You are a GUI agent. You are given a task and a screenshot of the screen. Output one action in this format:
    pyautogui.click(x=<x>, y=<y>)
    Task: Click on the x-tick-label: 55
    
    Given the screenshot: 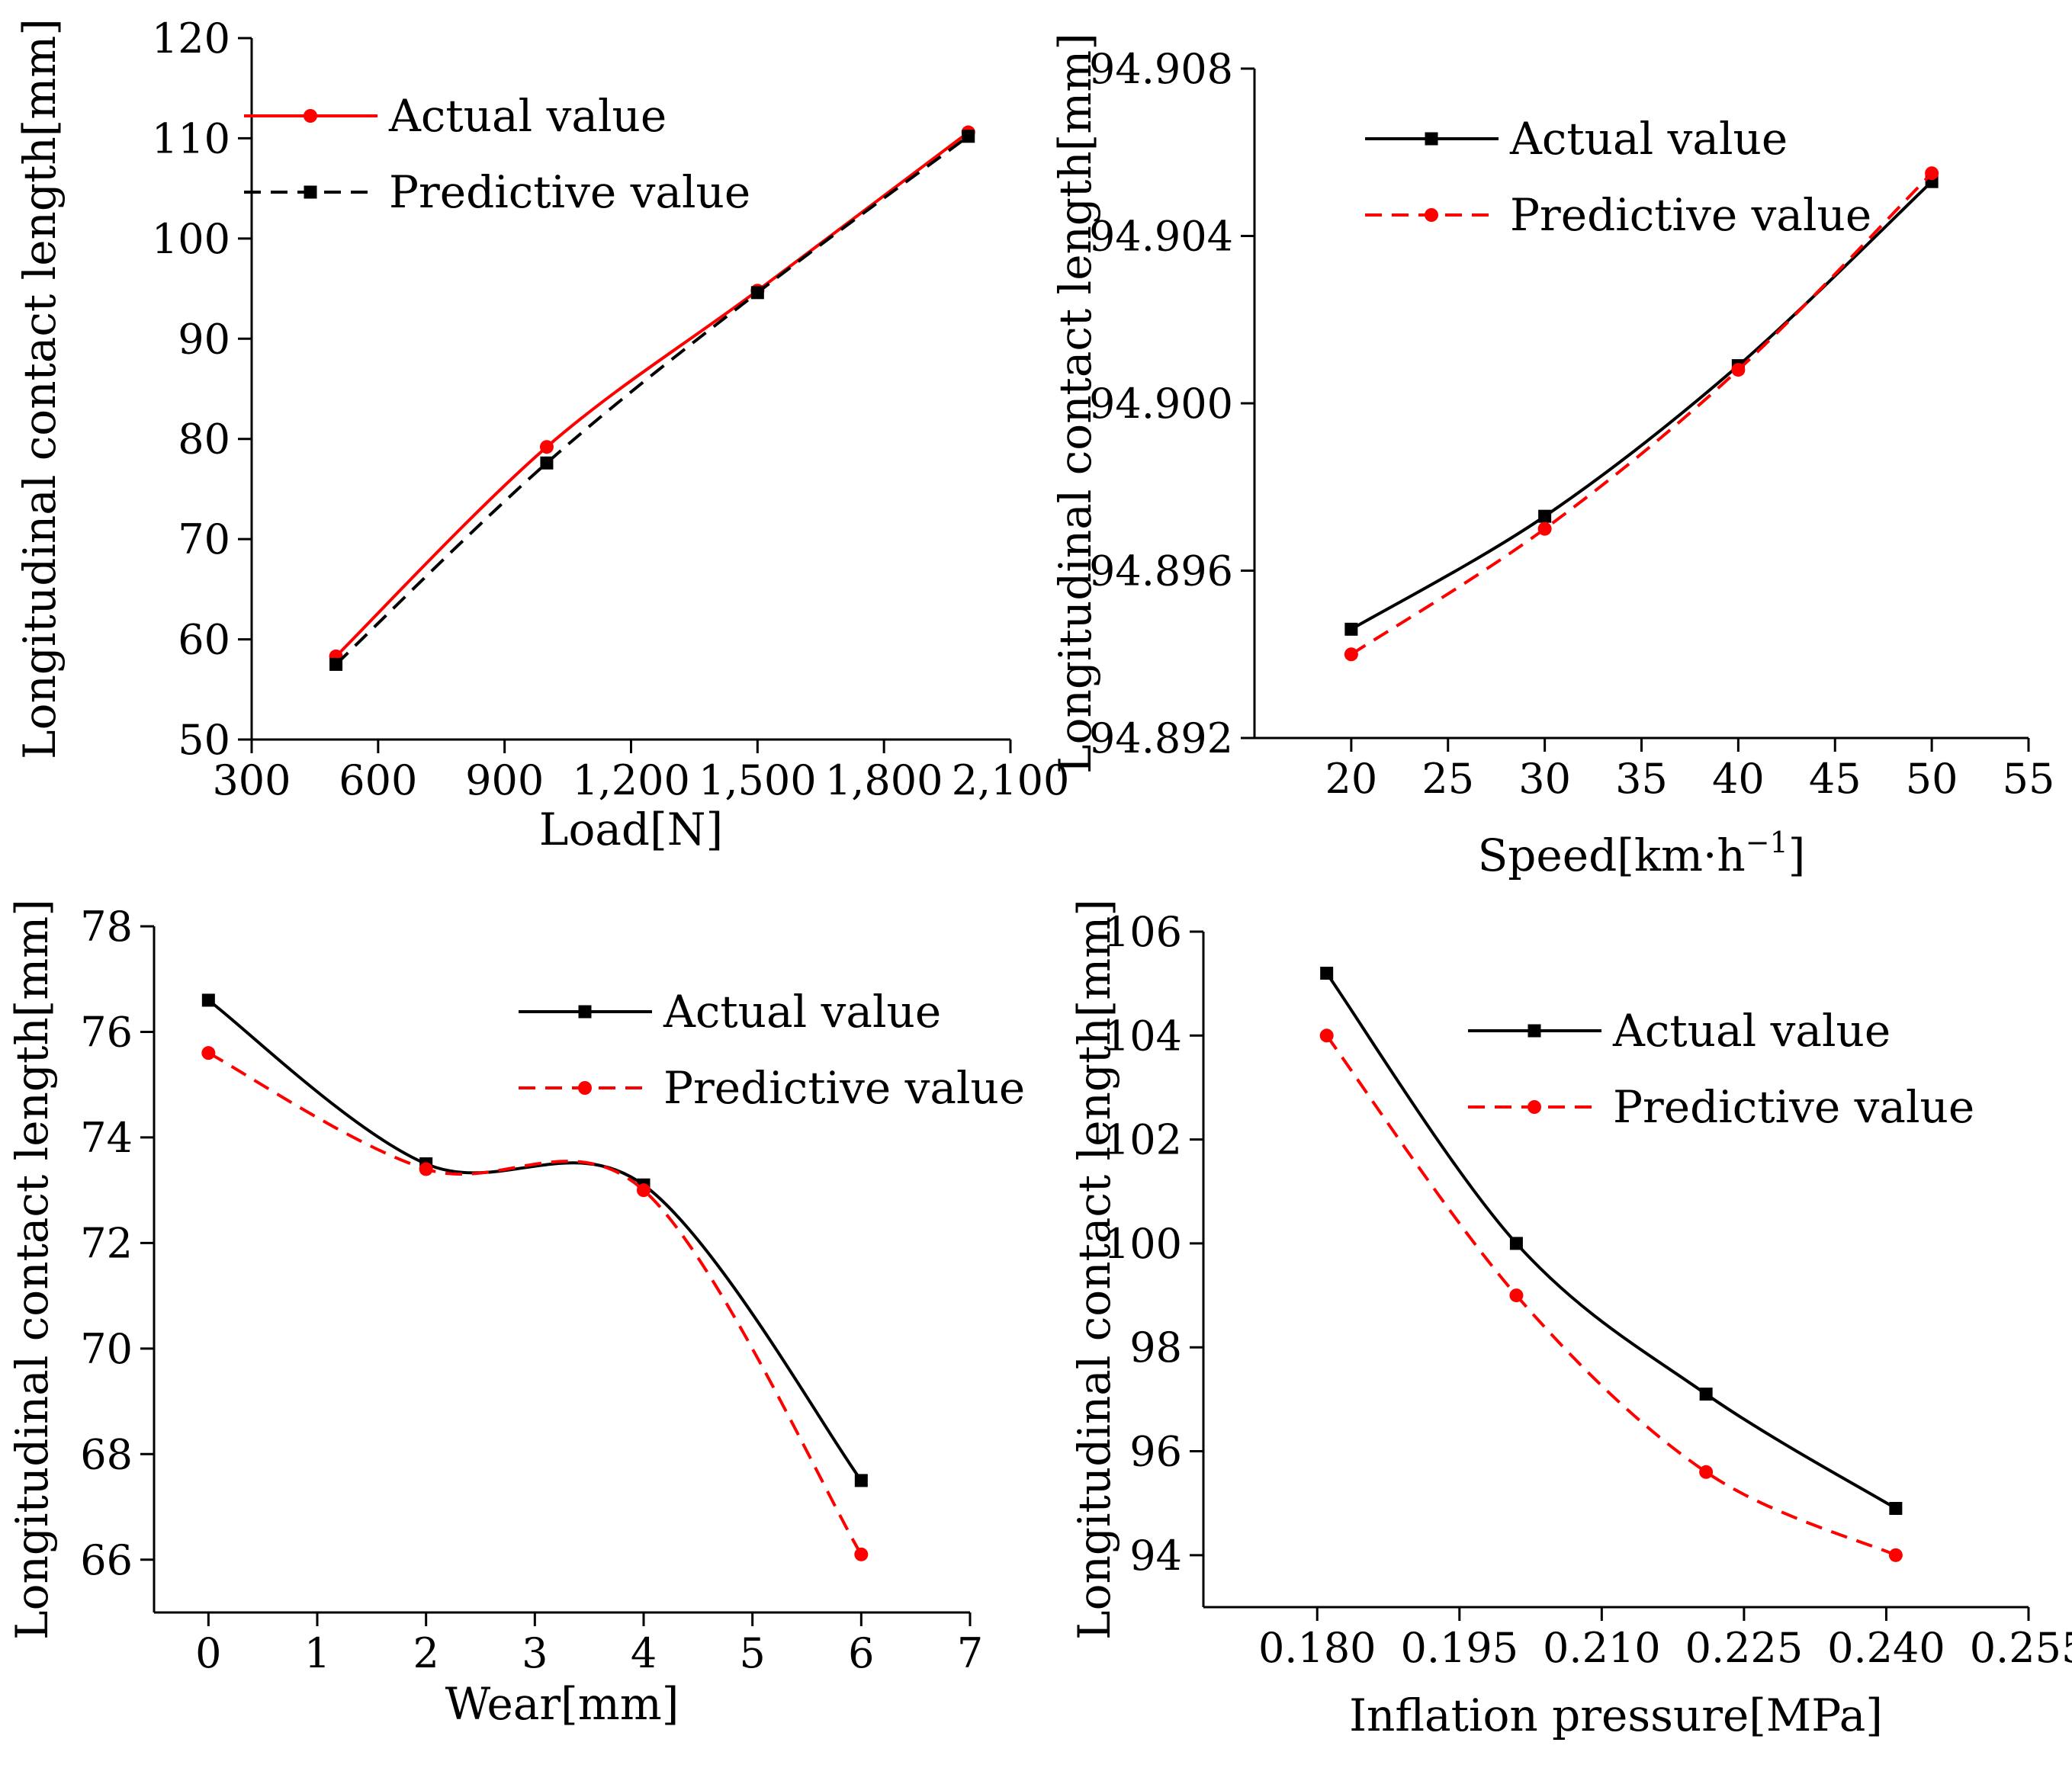 What is the action you would take?
    pyautogui.click(x=2029, y=779)
    